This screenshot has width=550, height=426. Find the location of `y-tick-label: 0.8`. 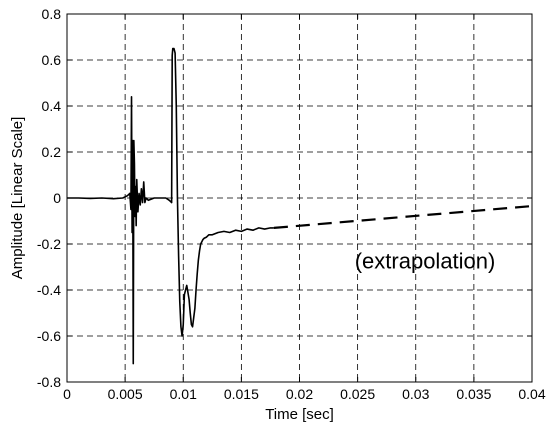

y-tick-label: 0.8 is located at coordinates (52, 14).